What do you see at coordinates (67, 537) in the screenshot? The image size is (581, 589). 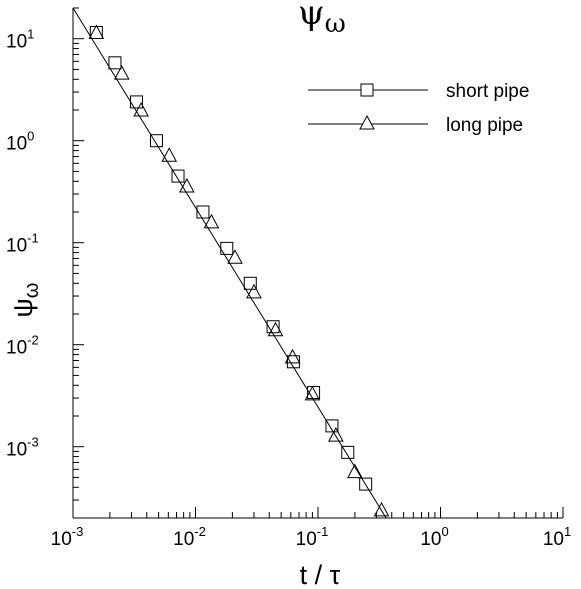 I see `x-tick-label: 10⁻³` at bounding box center [67, 537].